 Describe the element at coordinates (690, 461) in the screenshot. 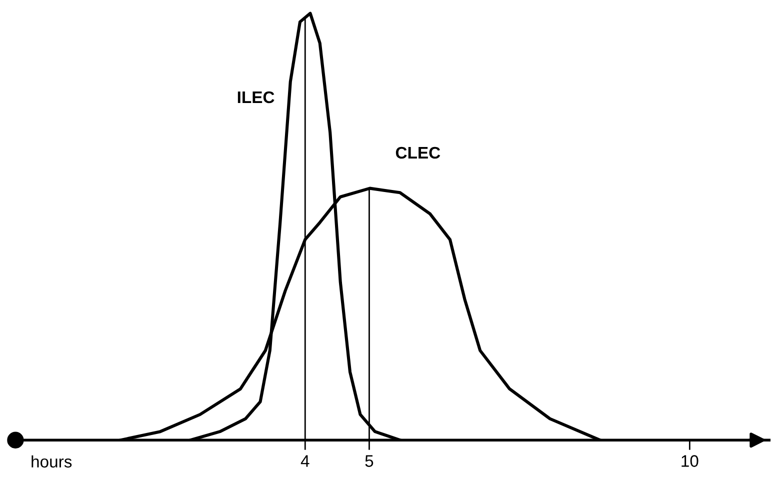

I see `x-tick-label: 10` at that location.